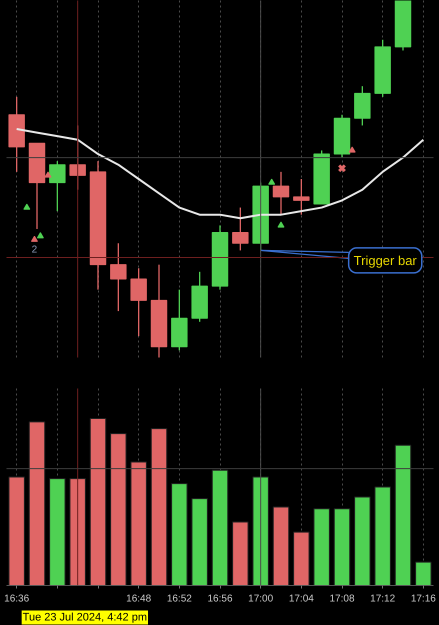  Describe the element at coordinates (35, 250) in the screenshot. I see `annotation: 2` at that location.